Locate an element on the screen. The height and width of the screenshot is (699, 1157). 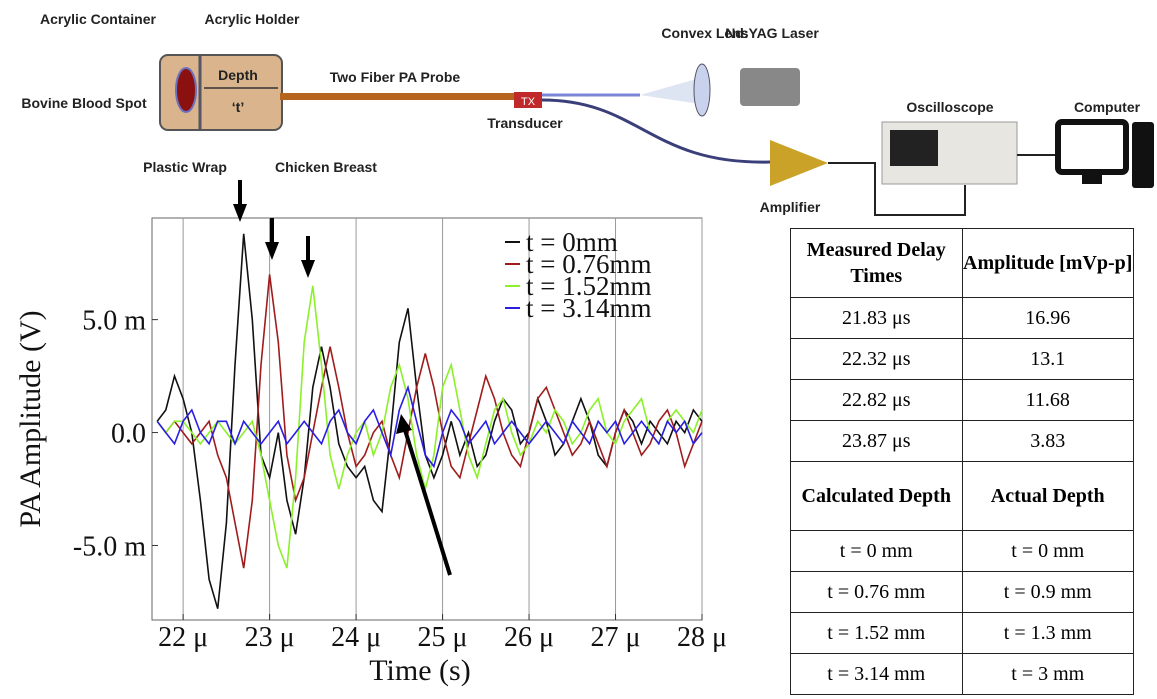
cable is located at coordinates (656, 131).